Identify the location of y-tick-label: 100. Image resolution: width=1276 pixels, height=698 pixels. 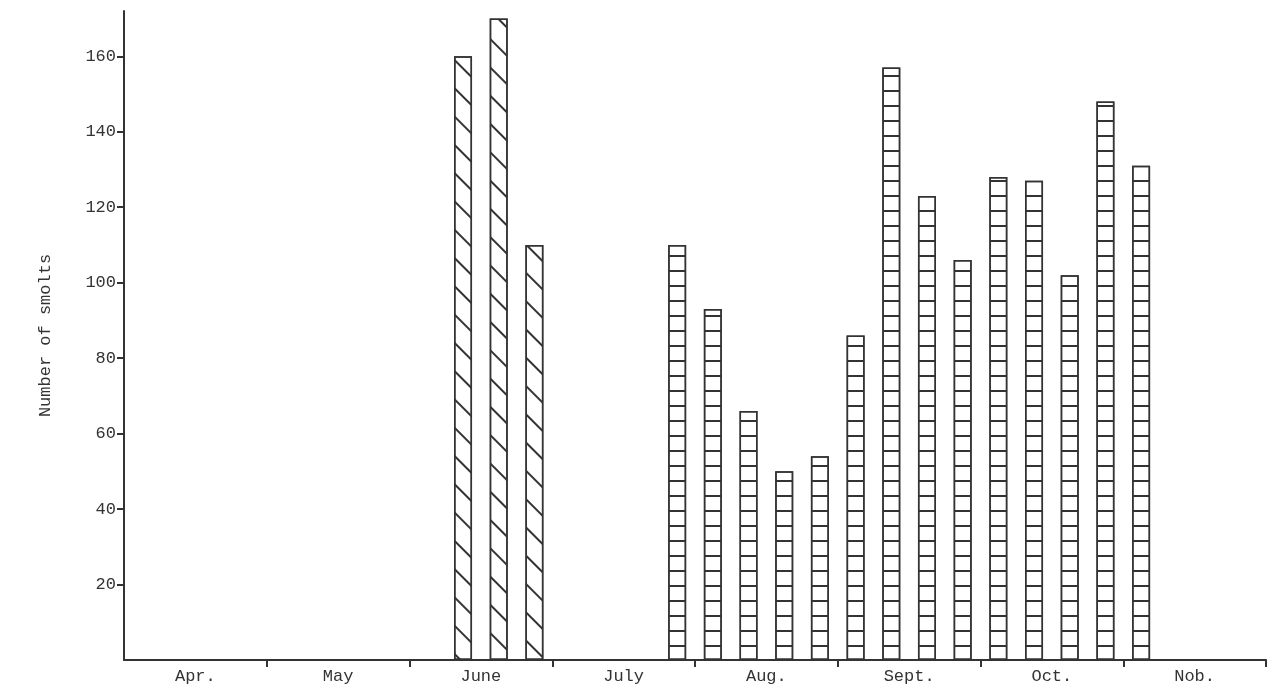
(100, 283).